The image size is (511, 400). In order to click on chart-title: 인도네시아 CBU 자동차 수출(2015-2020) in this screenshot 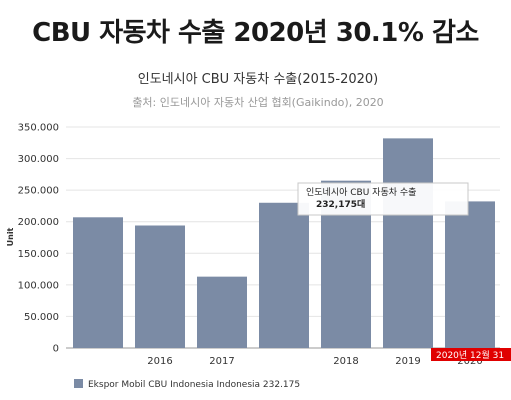, I will do `click(258, 79)`.